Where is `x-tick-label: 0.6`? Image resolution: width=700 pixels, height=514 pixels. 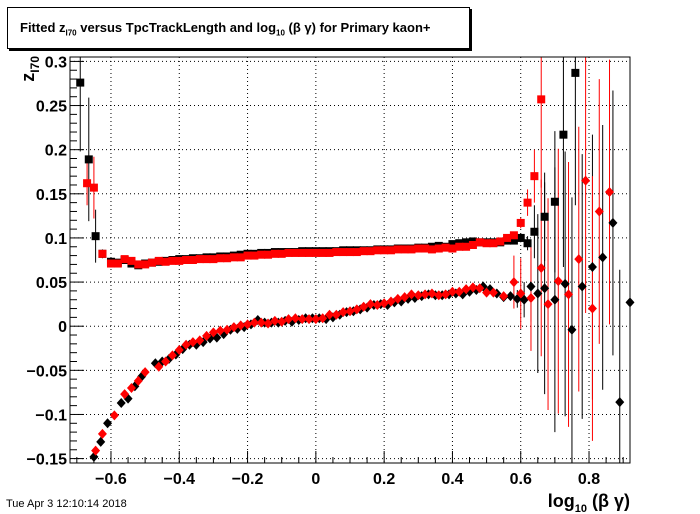
x-tick-label: 0.6 is located at coordinates (521, 479).